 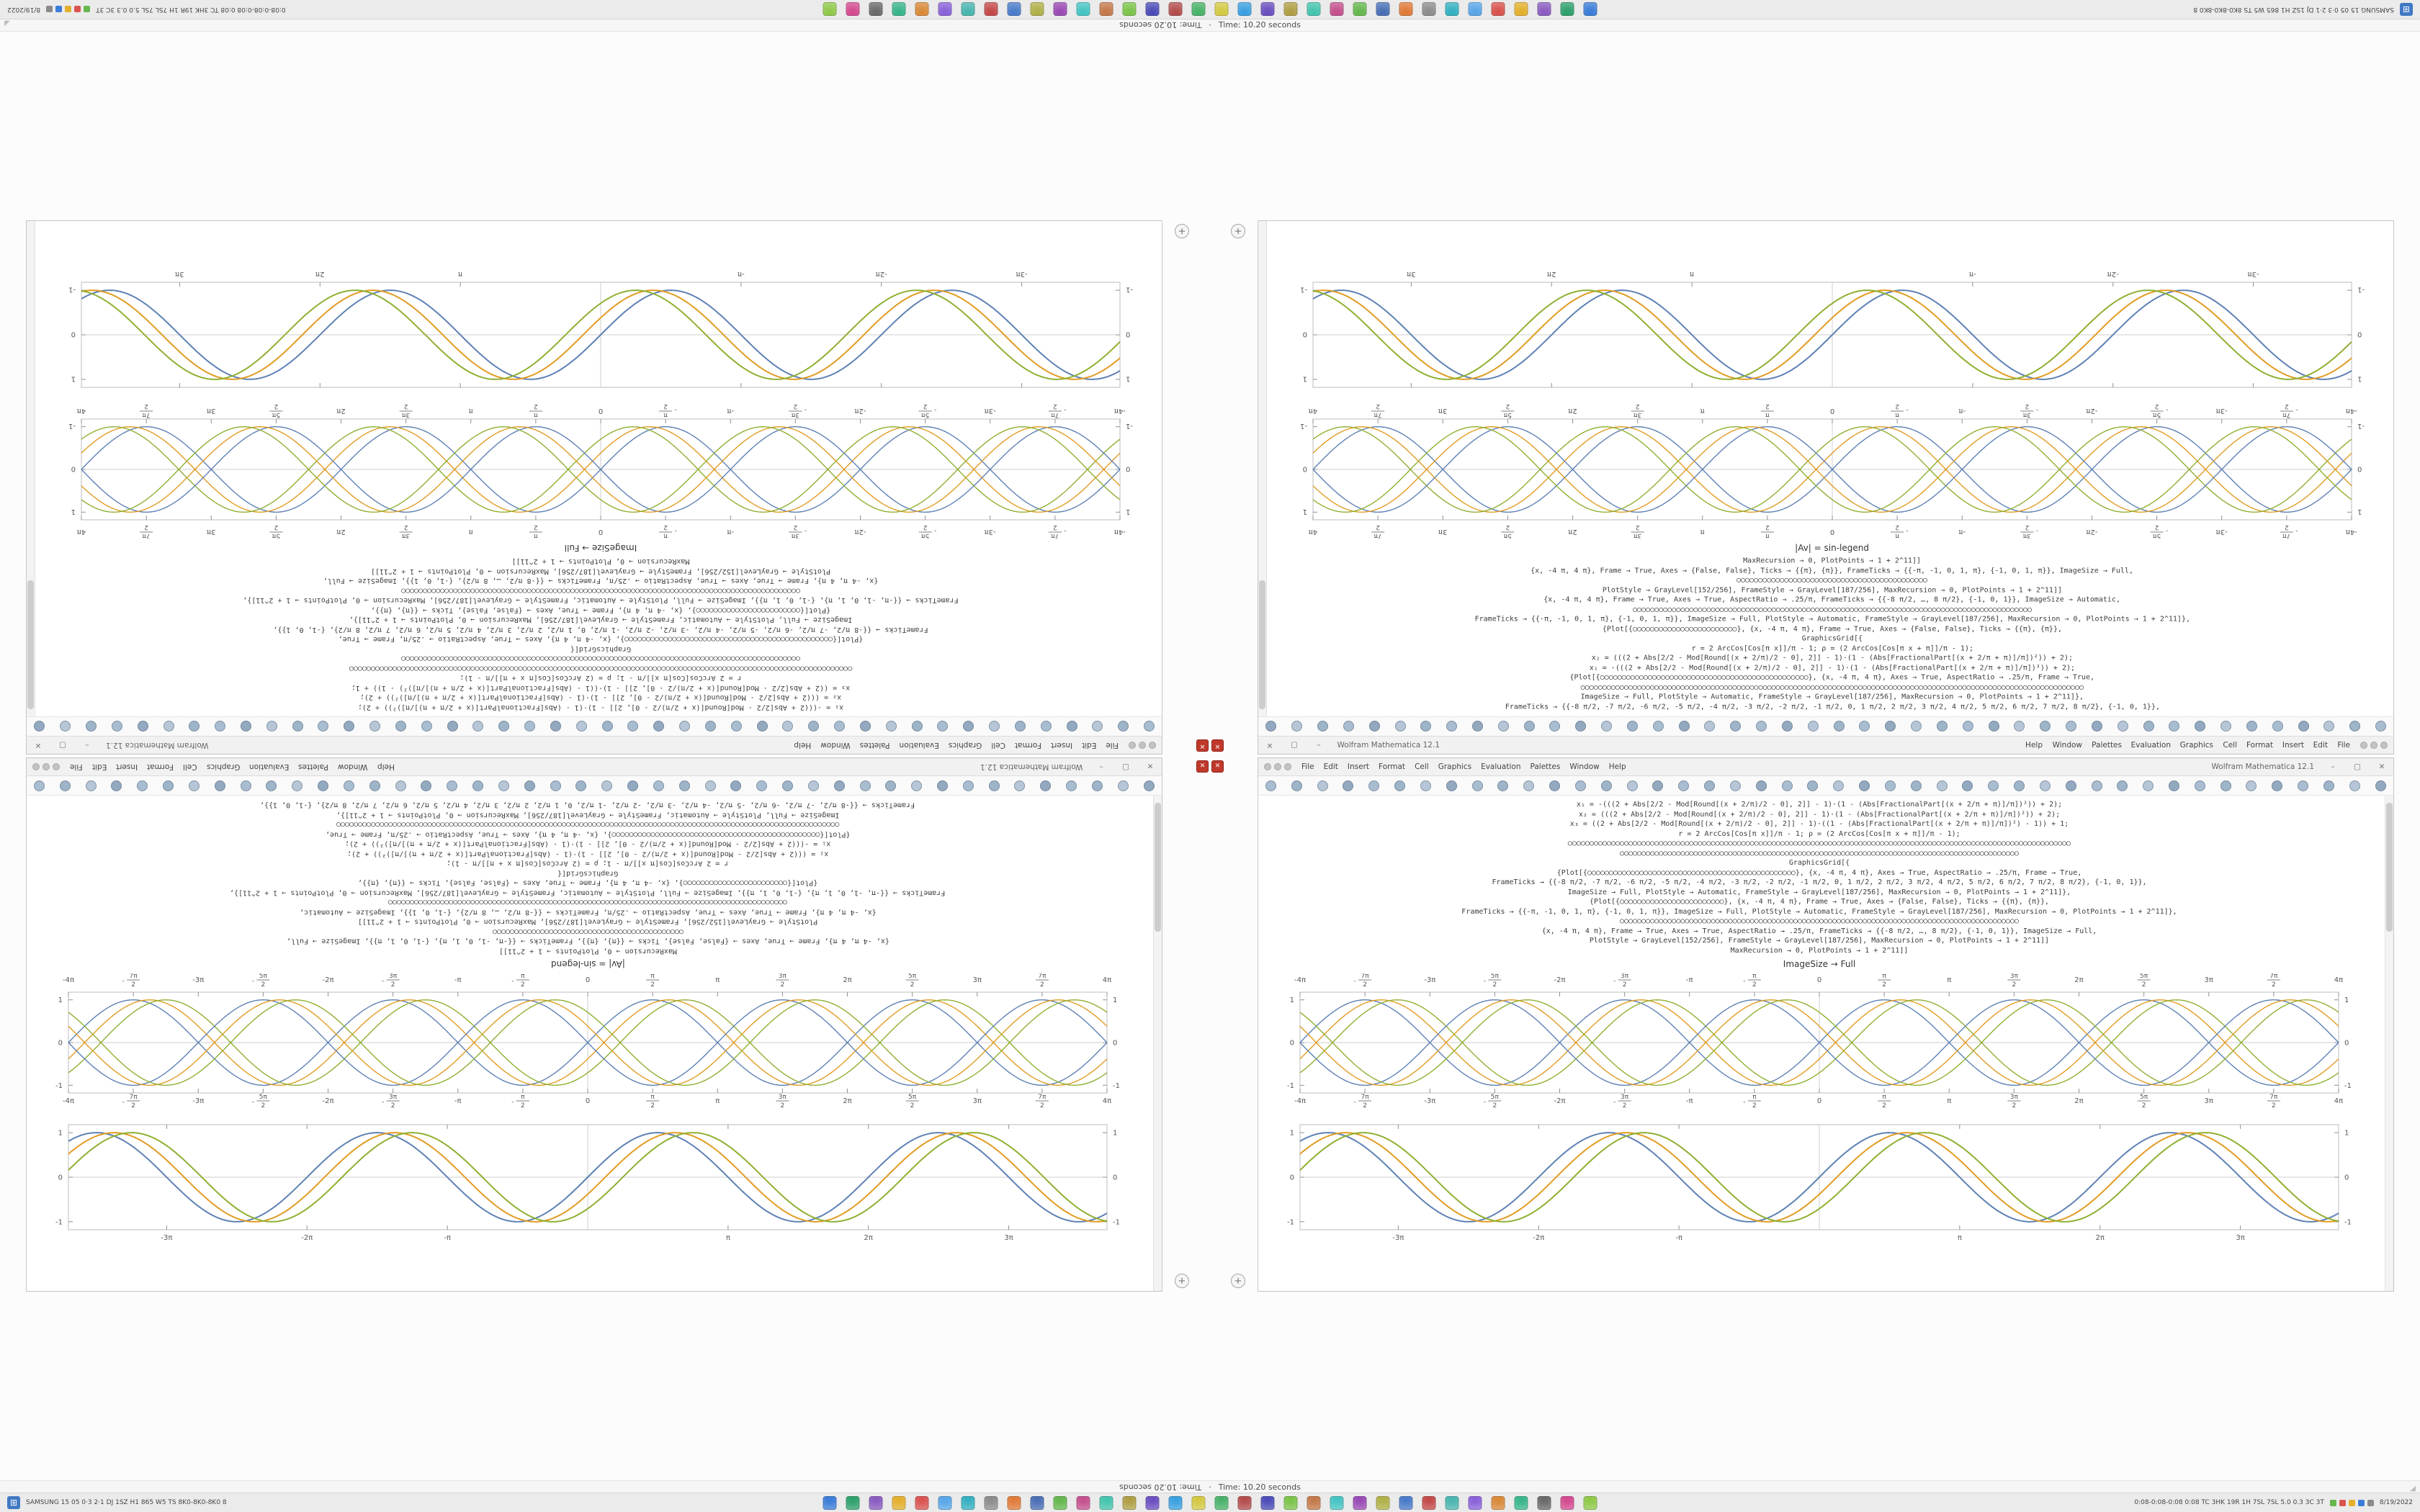 I want to click on menu-item: Format, so click(x=160, y=766).